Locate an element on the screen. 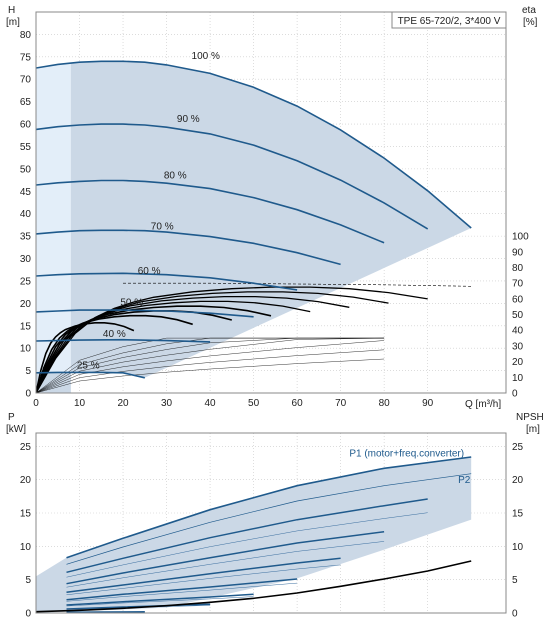  y-right-axis-unit: [%] is located at coordinates (530, 22).